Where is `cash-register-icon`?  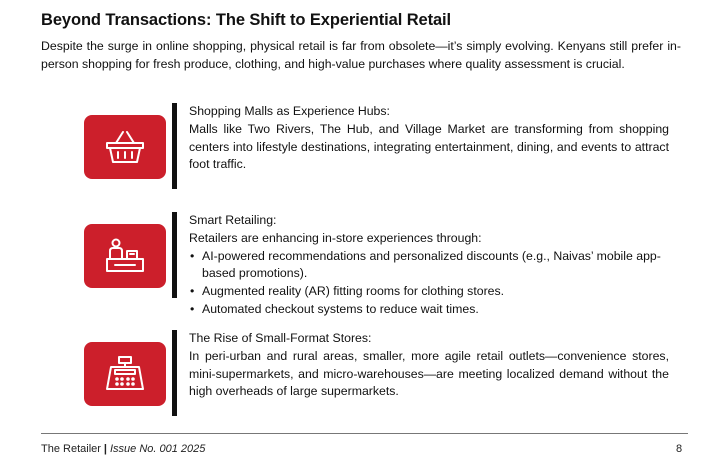 cash-register-icon is located at coordinates (125, 373).